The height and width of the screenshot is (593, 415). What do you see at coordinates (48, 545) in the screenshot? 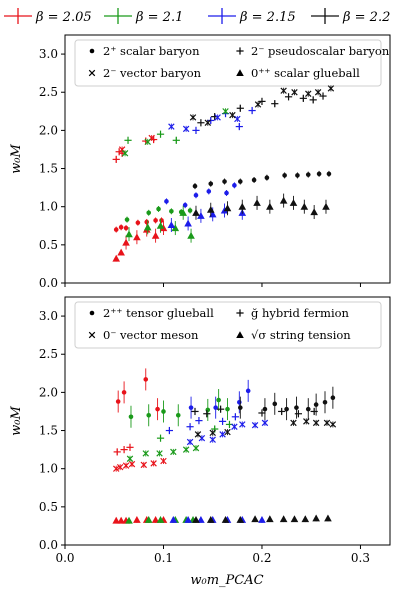
I see `y-tick-label: 0.0` at bounding box center [48, 545].